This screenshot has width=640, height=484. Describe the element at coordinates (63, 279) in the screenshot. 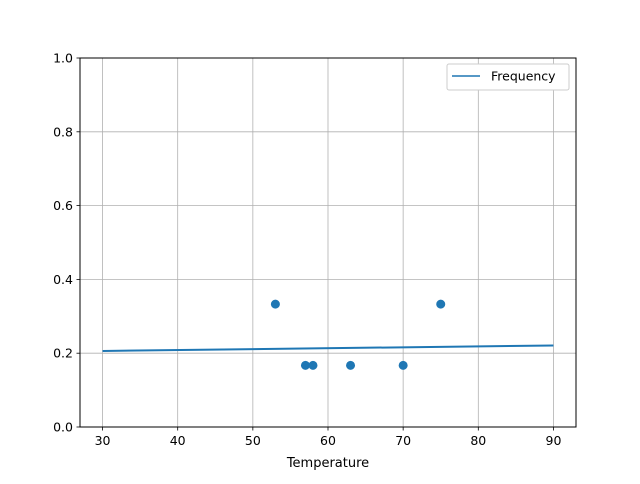

I see `y-tick-label: 0.4` at that location.